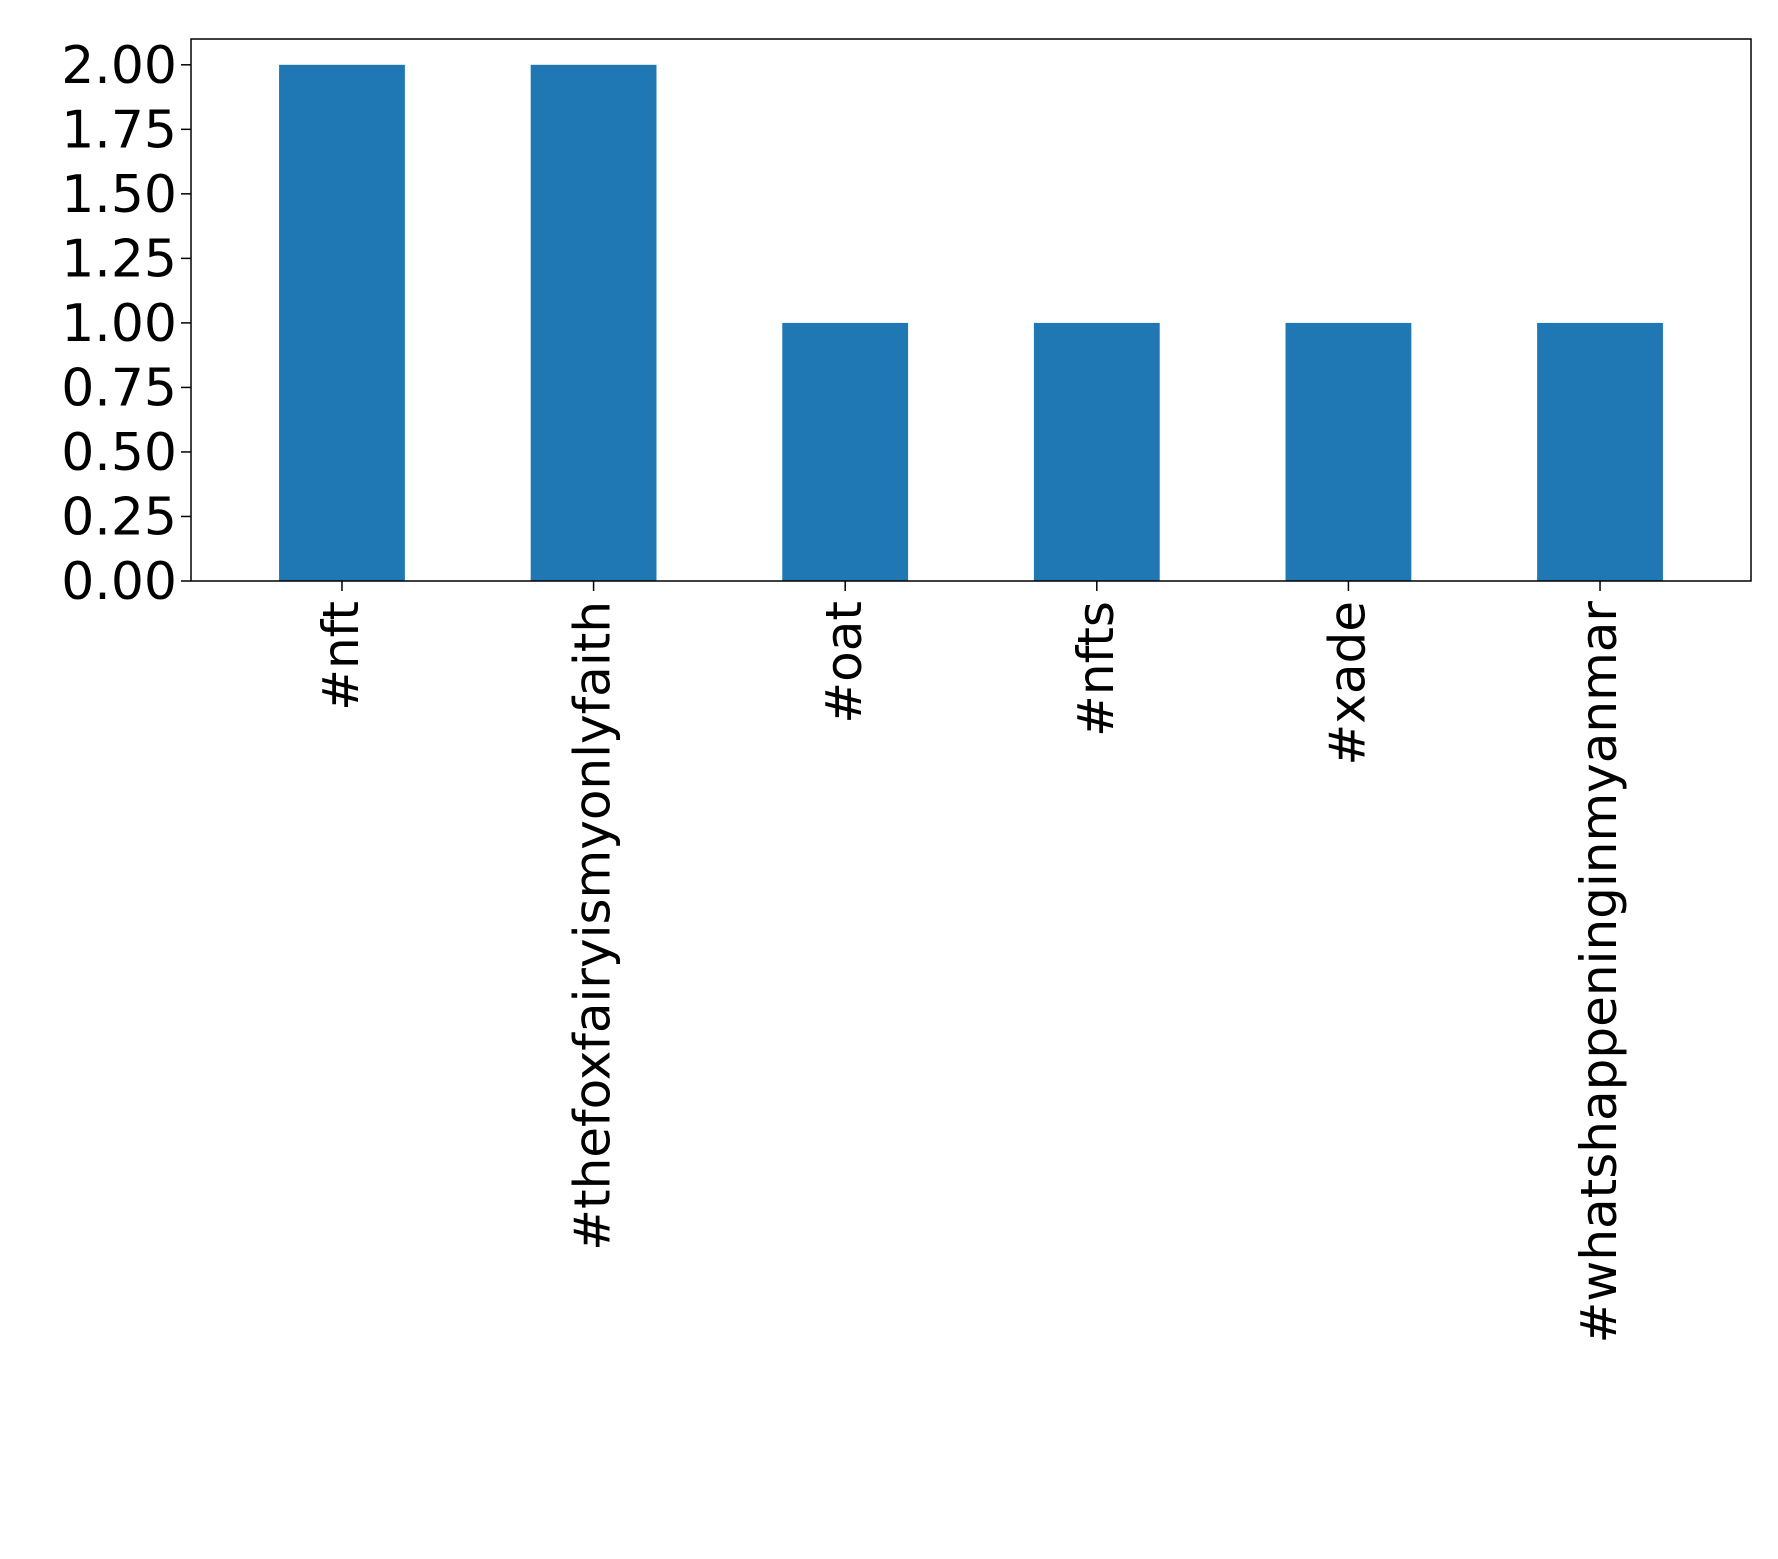 Image resolution: width=1778 pixels, height=1559 pixels. I want to click on y-tick-label: 1.50, so click(119, 195).